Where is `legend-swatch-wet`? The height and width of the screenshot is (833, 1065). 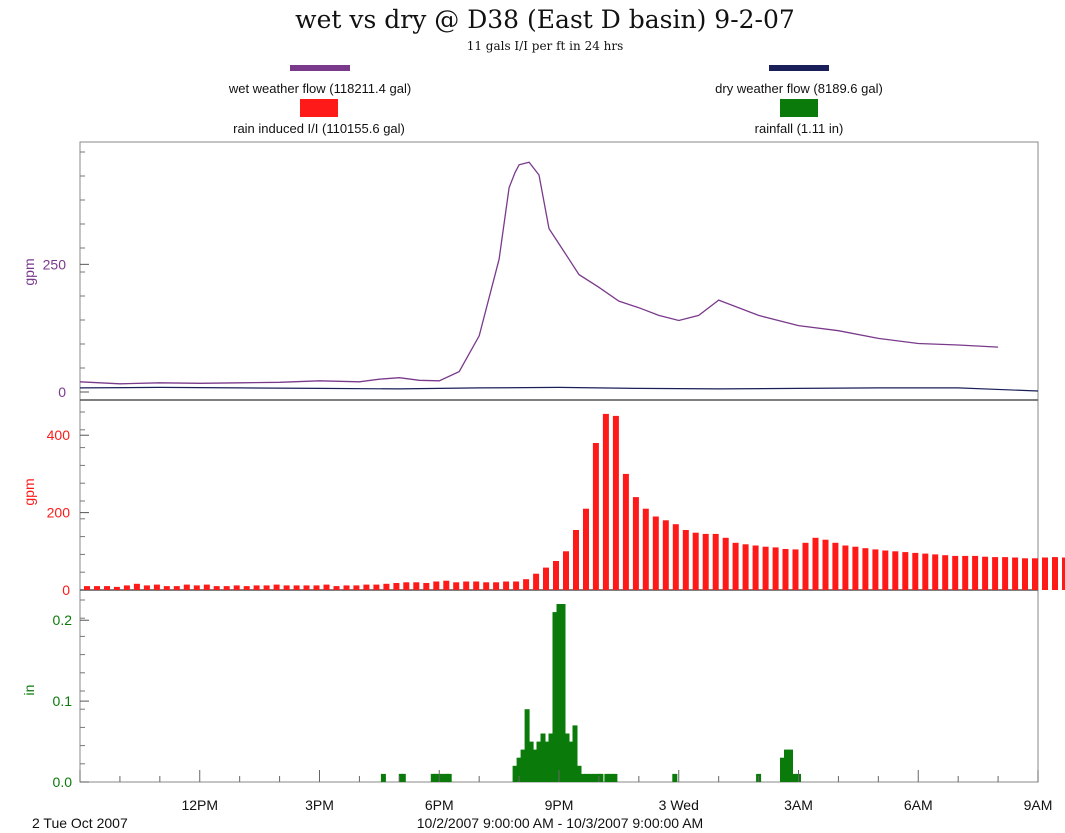 legend-swatch-wet is located at coordinates (320, 68).